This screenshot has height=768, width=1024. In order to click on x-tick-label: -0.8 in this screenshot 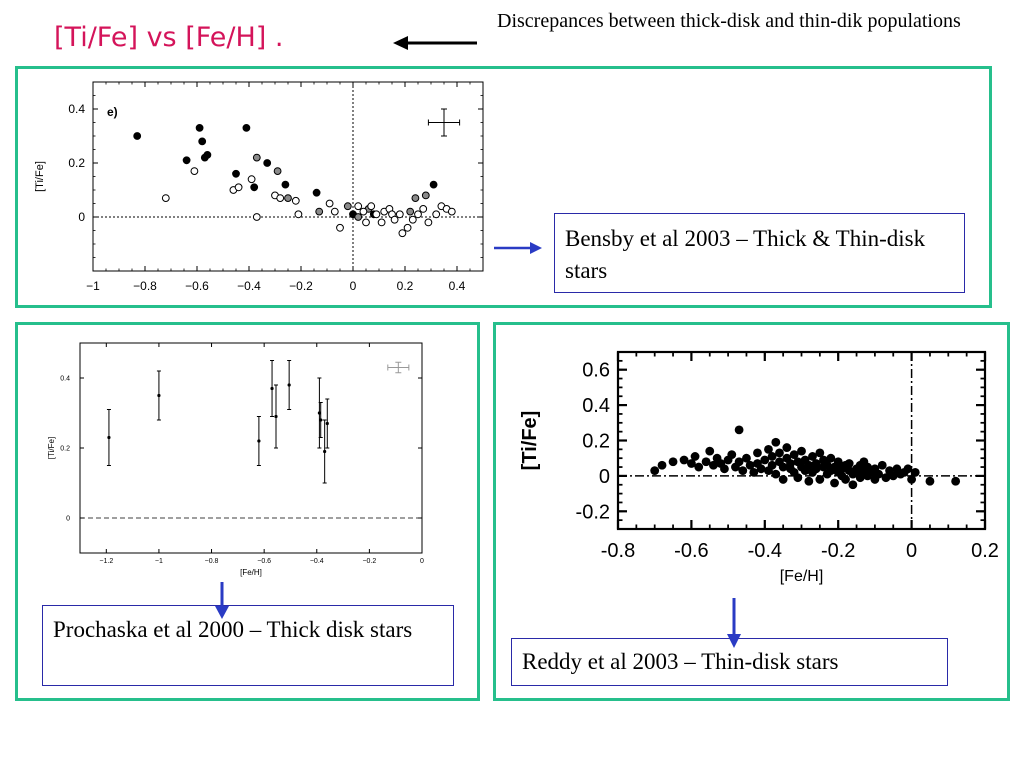, I will do `click(618, 551)`.